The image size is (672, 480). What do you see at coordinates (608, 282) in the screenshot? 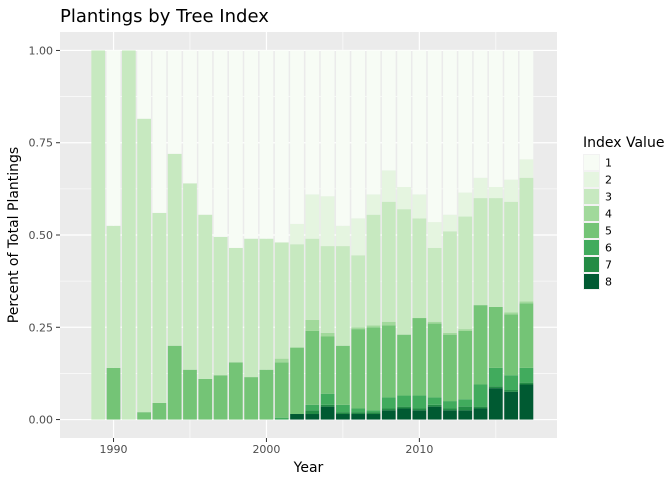
I see `legend-label-8: 8` at bounding box center [608, 282].